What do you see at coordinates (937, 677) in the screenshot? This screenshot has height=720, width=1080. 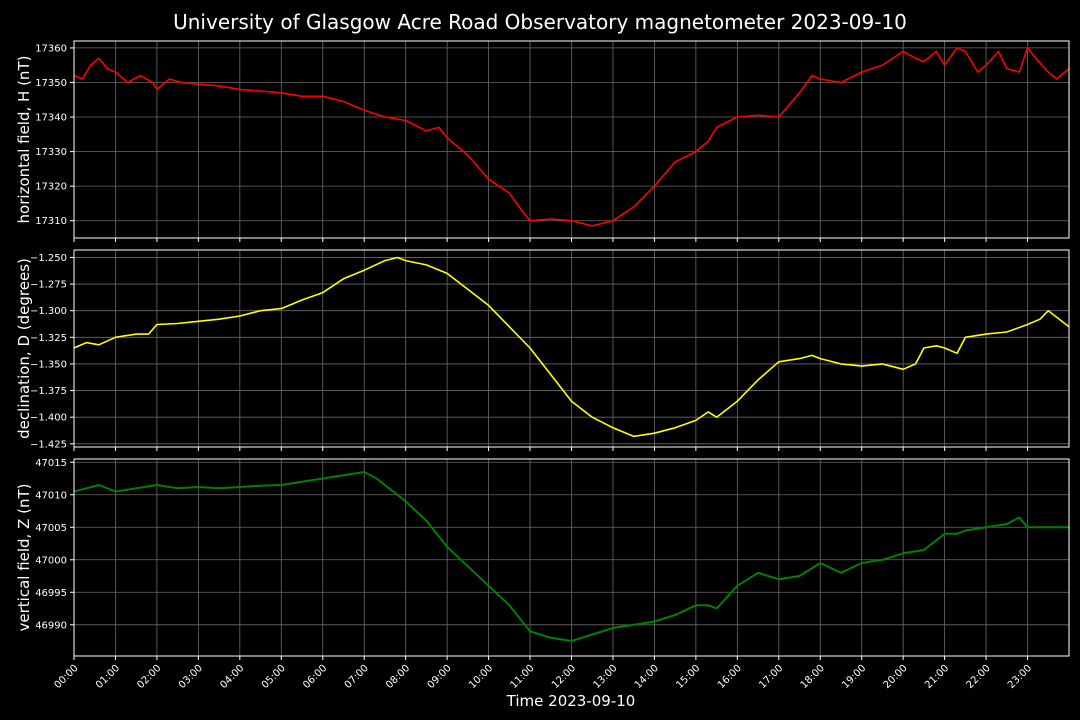 I see `x-tick-label: 21:00` at bounding box center [937, 677].